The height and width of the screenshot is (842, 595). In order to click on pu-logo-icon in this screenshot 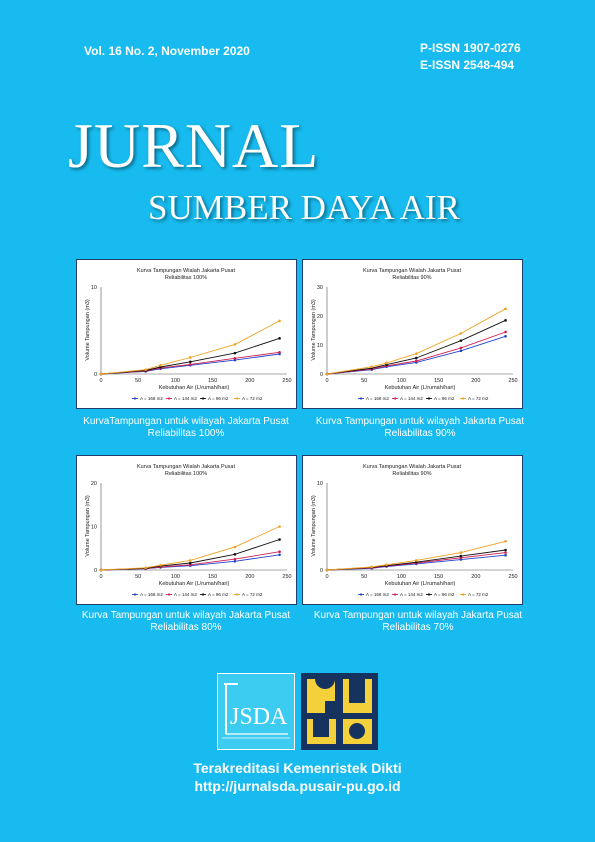, I will do `click(339, 706)`.